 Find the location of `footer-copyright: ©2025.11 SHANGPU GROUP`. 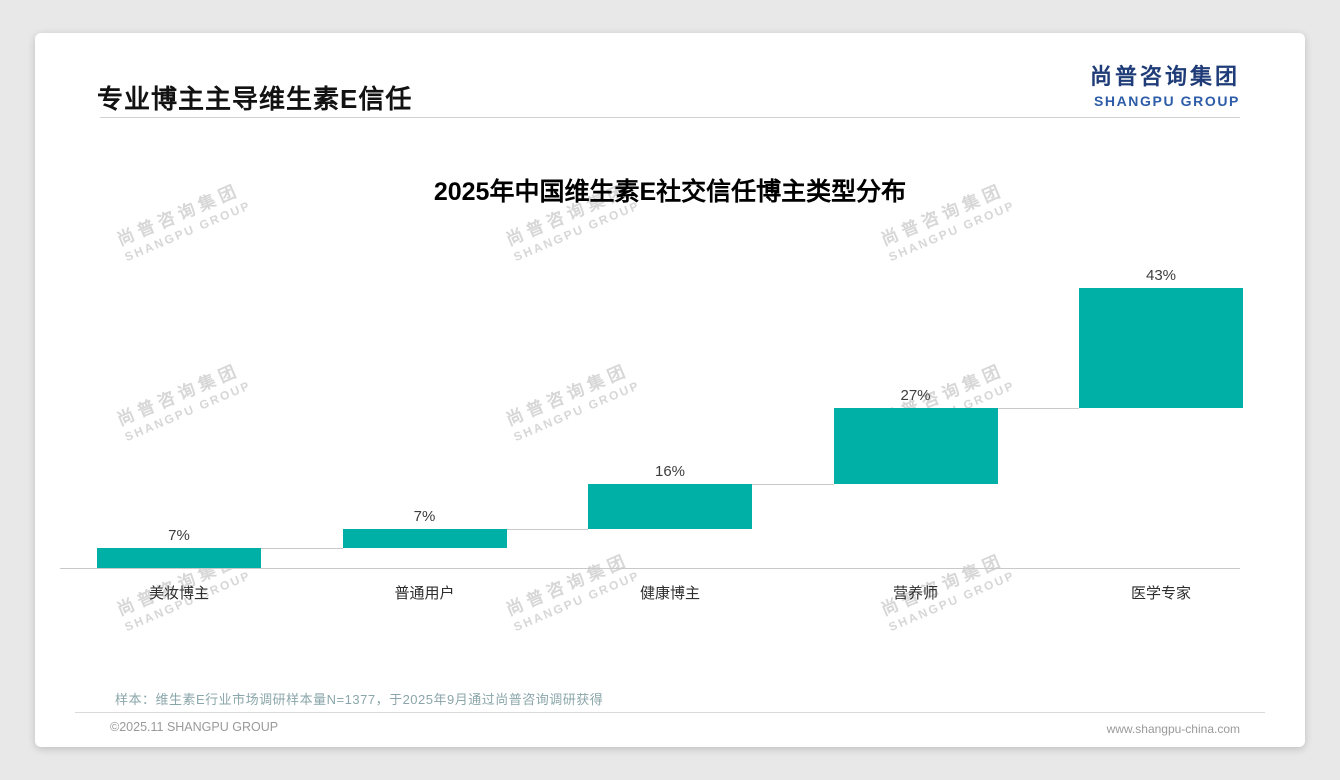

footer-copyright: ©2025.11 SHANGPU GROUP is located at coordinates (194, 727).